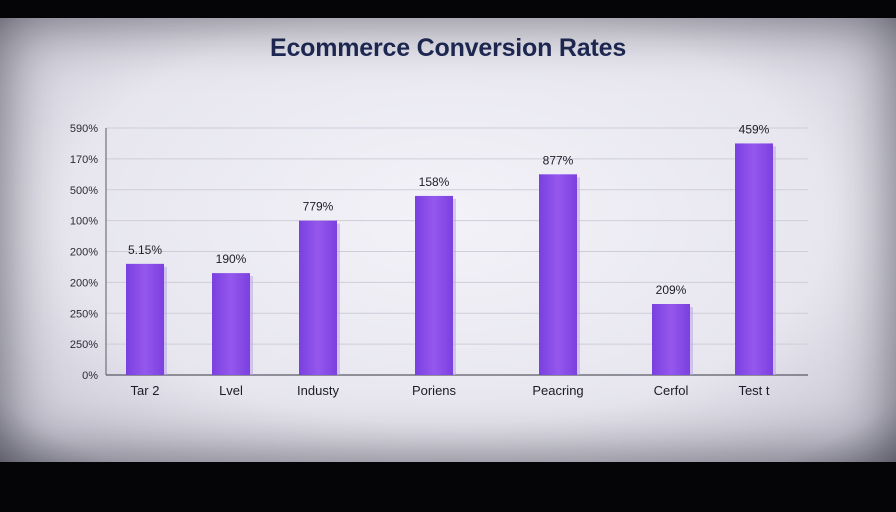 This screenshot has width=896, height=512. Describe the element at coordinates (754, 129) in the screenshot. I see `data-label: 459%` at that location.